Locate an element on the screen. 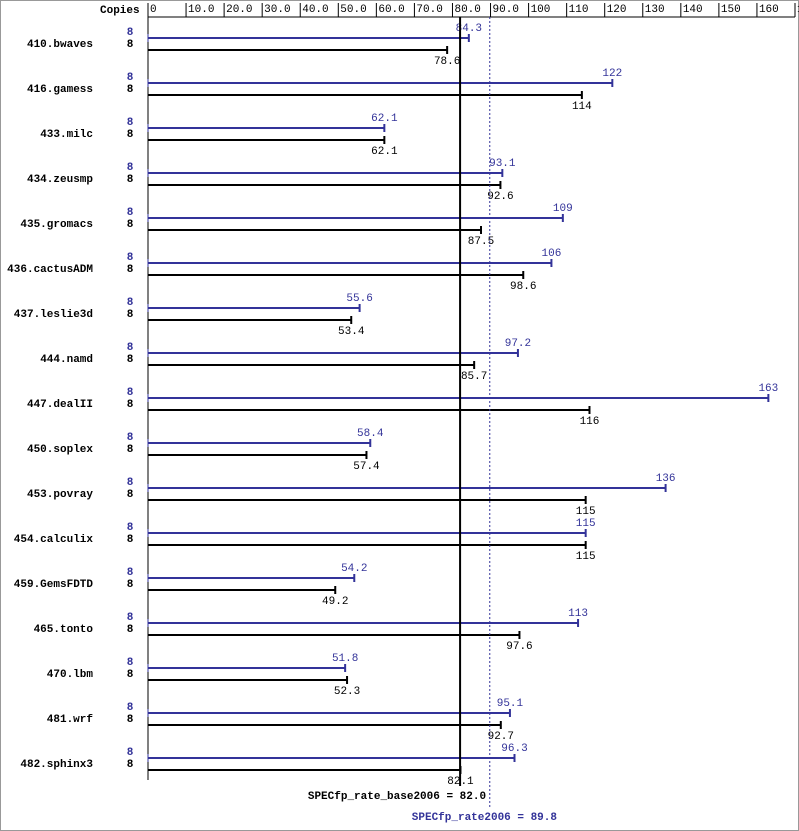  category-label: 436.cactusADM is located at coordinates (50, 270).